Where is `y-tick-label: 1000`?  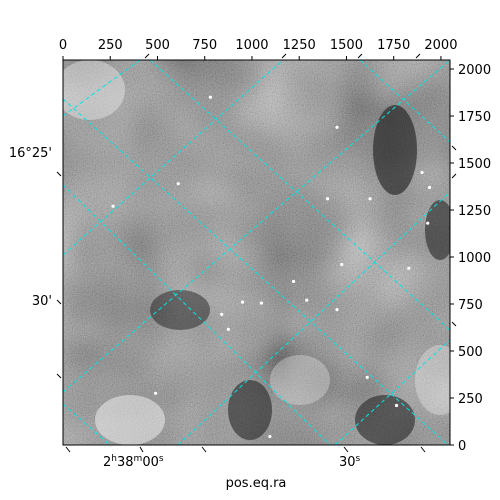 y-tick-label: 1000 is located at coordinates (474, 258).